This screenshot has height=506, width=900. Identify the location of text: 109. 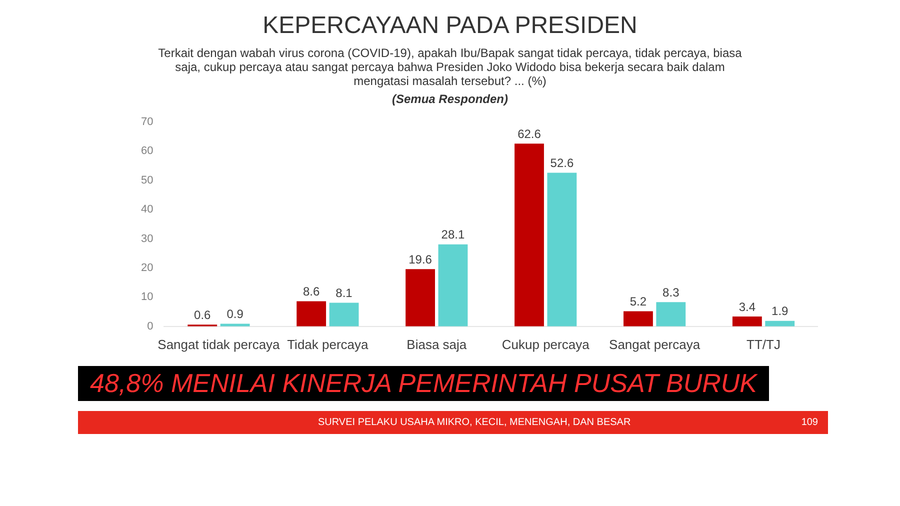
(809, 422).